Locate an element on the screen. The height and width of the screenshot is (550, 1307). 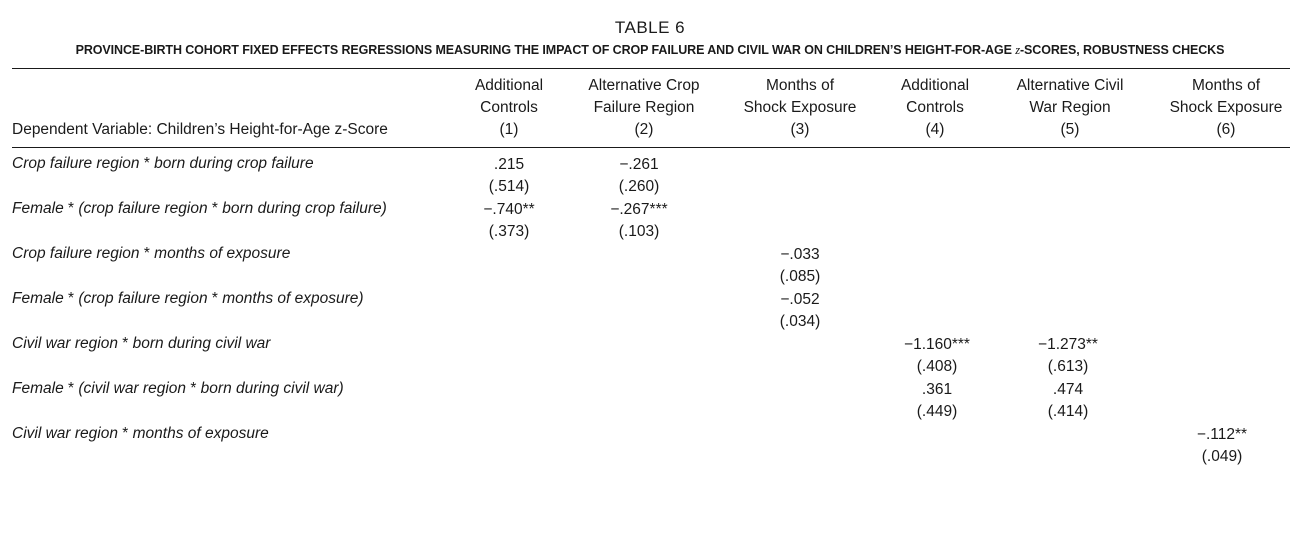
coefficient: −.740** is located at coordinates (509, 209).